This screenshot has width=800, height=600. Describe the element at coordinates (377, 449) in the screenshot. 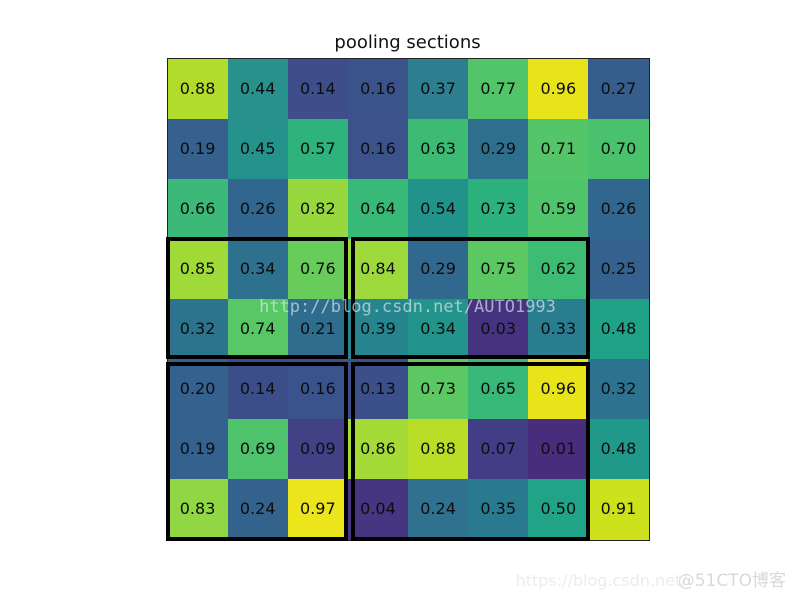

I see `heatmap-cell: 0.86` at that location.